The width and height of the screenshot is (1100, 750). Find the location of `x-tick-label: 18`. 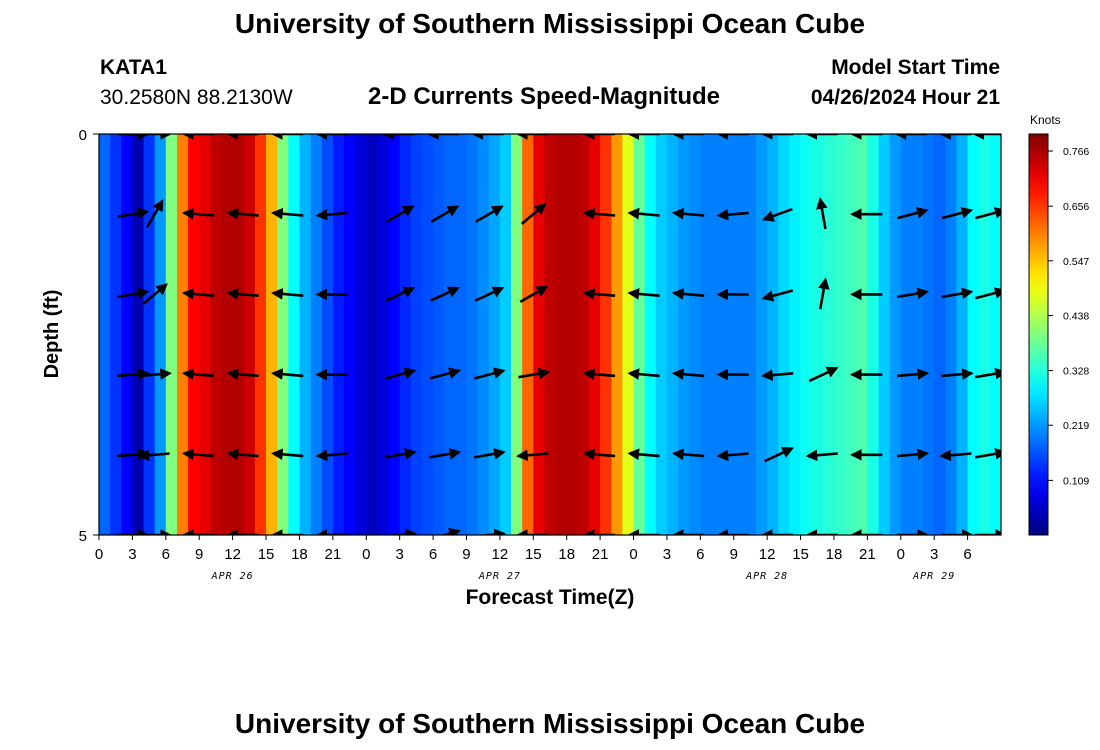

x-tick-label: 18 is located at coordinates (834, 554).